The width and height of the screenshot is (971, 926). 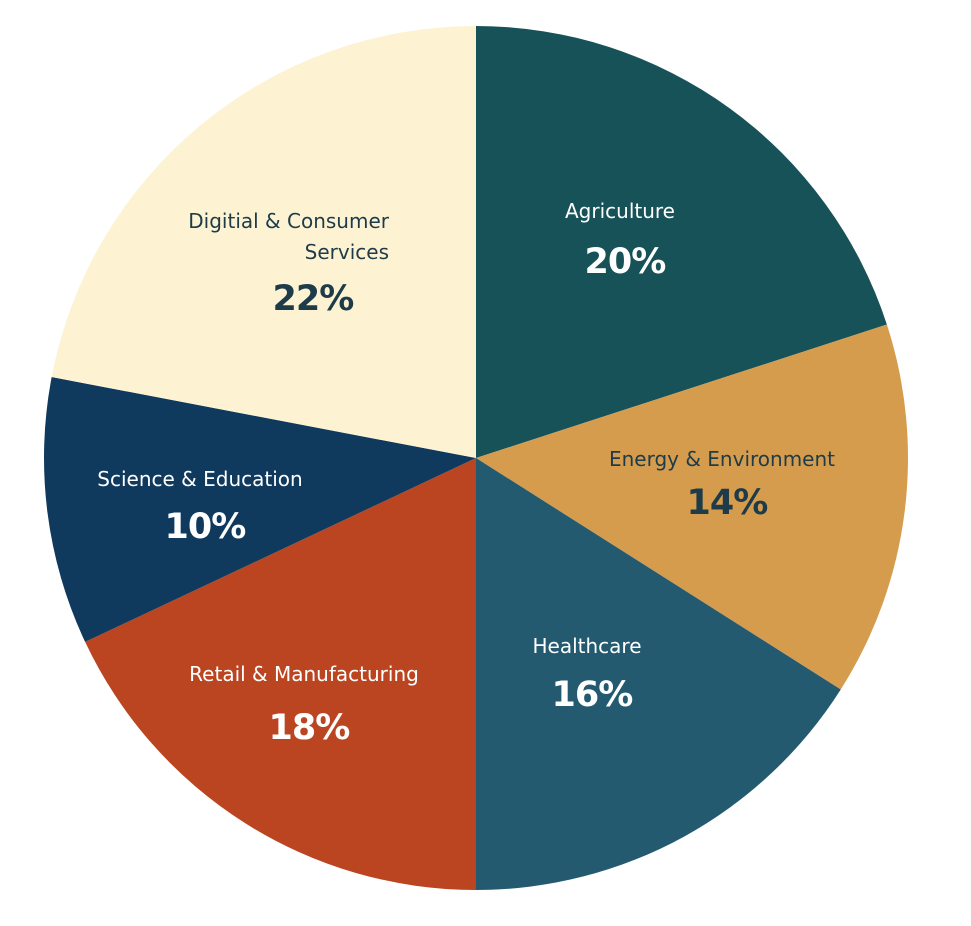 I want to click on slice-label: Digitial & Consumer Services, so click(x=288, y=236).